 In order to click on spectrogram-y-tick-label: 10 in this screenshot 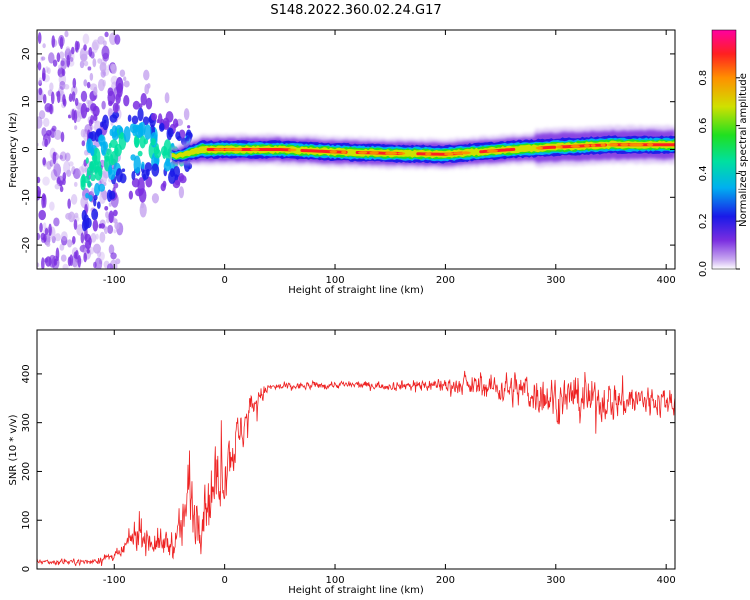, I will do `click(26, 101)`.